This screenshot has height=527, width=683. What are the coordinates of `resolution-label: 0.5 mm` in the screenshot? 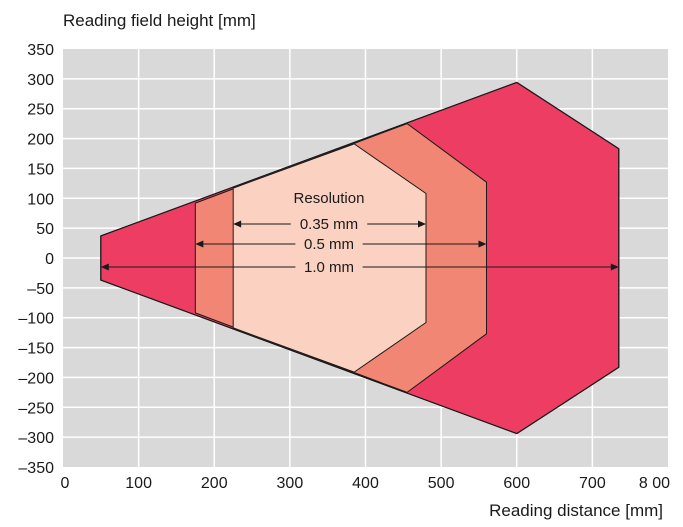 It's located at (329, 244).